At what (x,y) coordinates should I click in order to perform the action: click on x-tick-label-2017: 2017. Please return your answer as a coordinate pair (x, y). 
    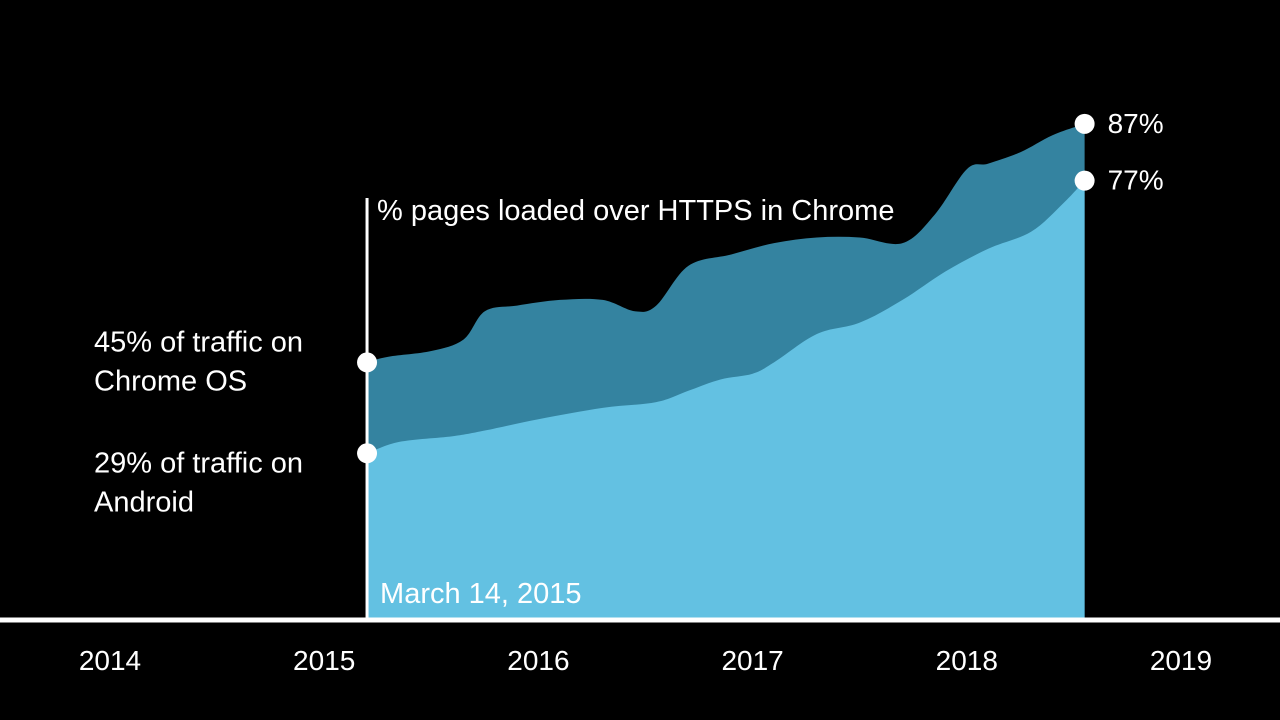
    Looking at the image, I should click on (752, 660).